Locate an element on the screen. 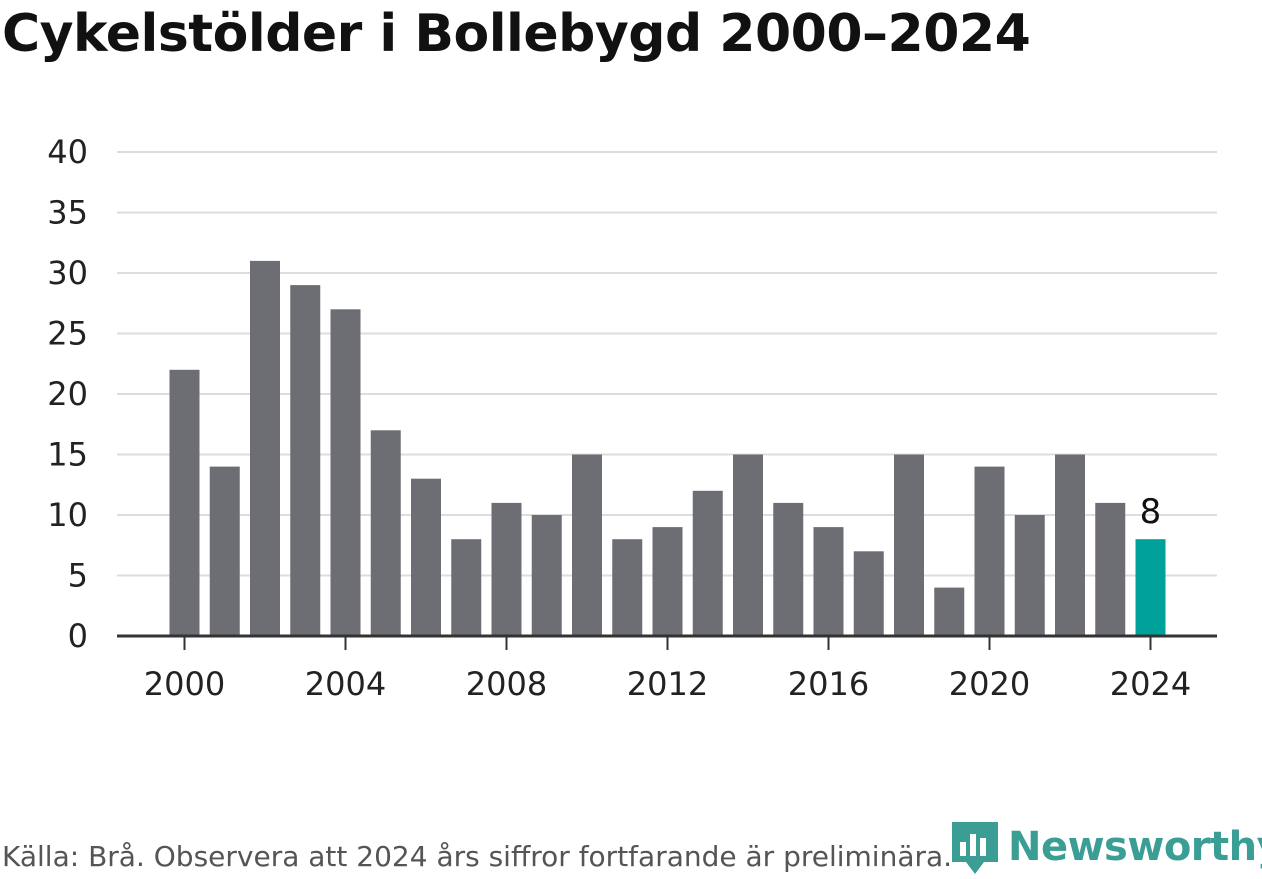 This screenshot has width=1262, height=879. bar-2024 is located at coordinates (1150, 587).